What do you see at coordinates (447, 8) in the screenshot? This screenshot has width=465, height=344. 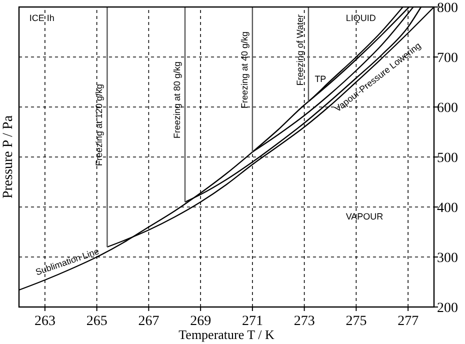 I see `y-tick-label: 800` at bounding box center [447, 8].